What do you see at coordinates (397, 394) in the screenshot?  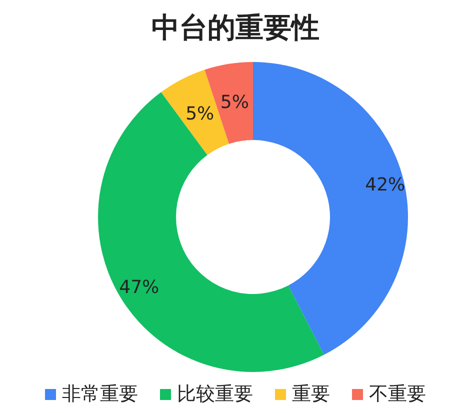 I see `legend-label: 不重要` at bounding box center [397, 394].